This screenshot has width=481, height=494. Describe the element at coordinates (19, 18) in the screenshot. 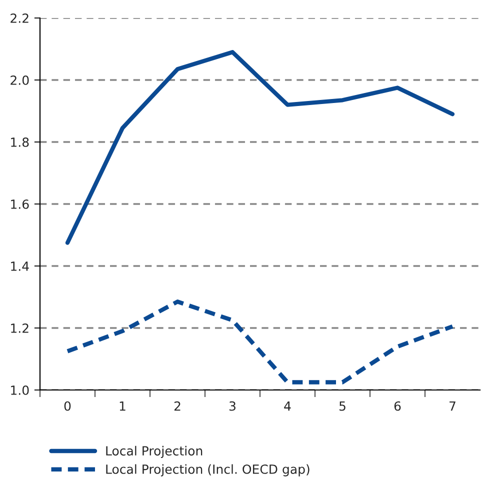

I see `y-tick-label: 2.2` at that location.